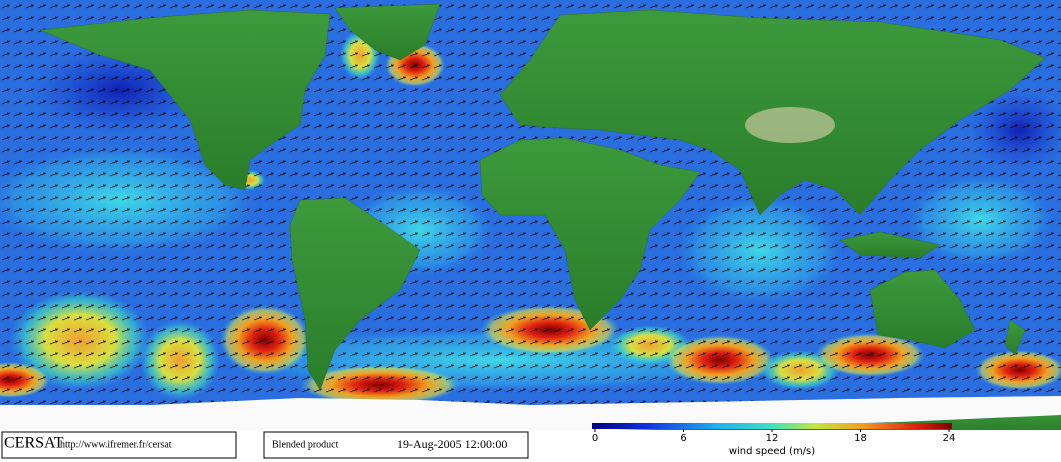 This screenshot has height=462, width=1061. I want to click on colorbar-tick-label: 0, so click(595, 438).